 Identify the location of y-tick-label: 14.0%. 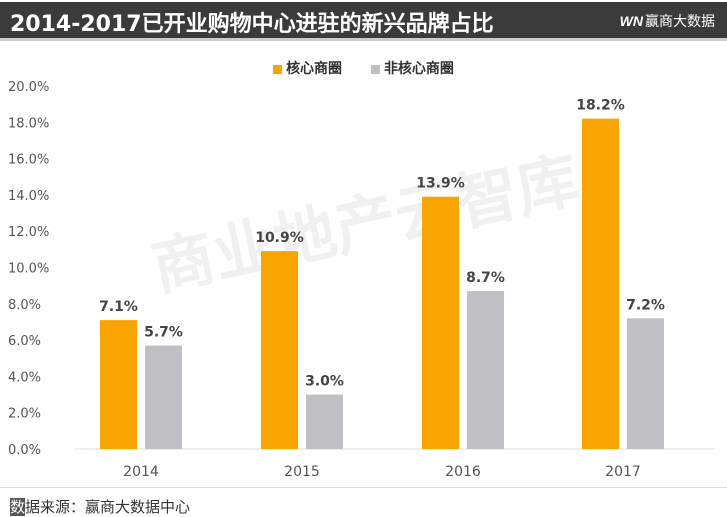
(28, 196).